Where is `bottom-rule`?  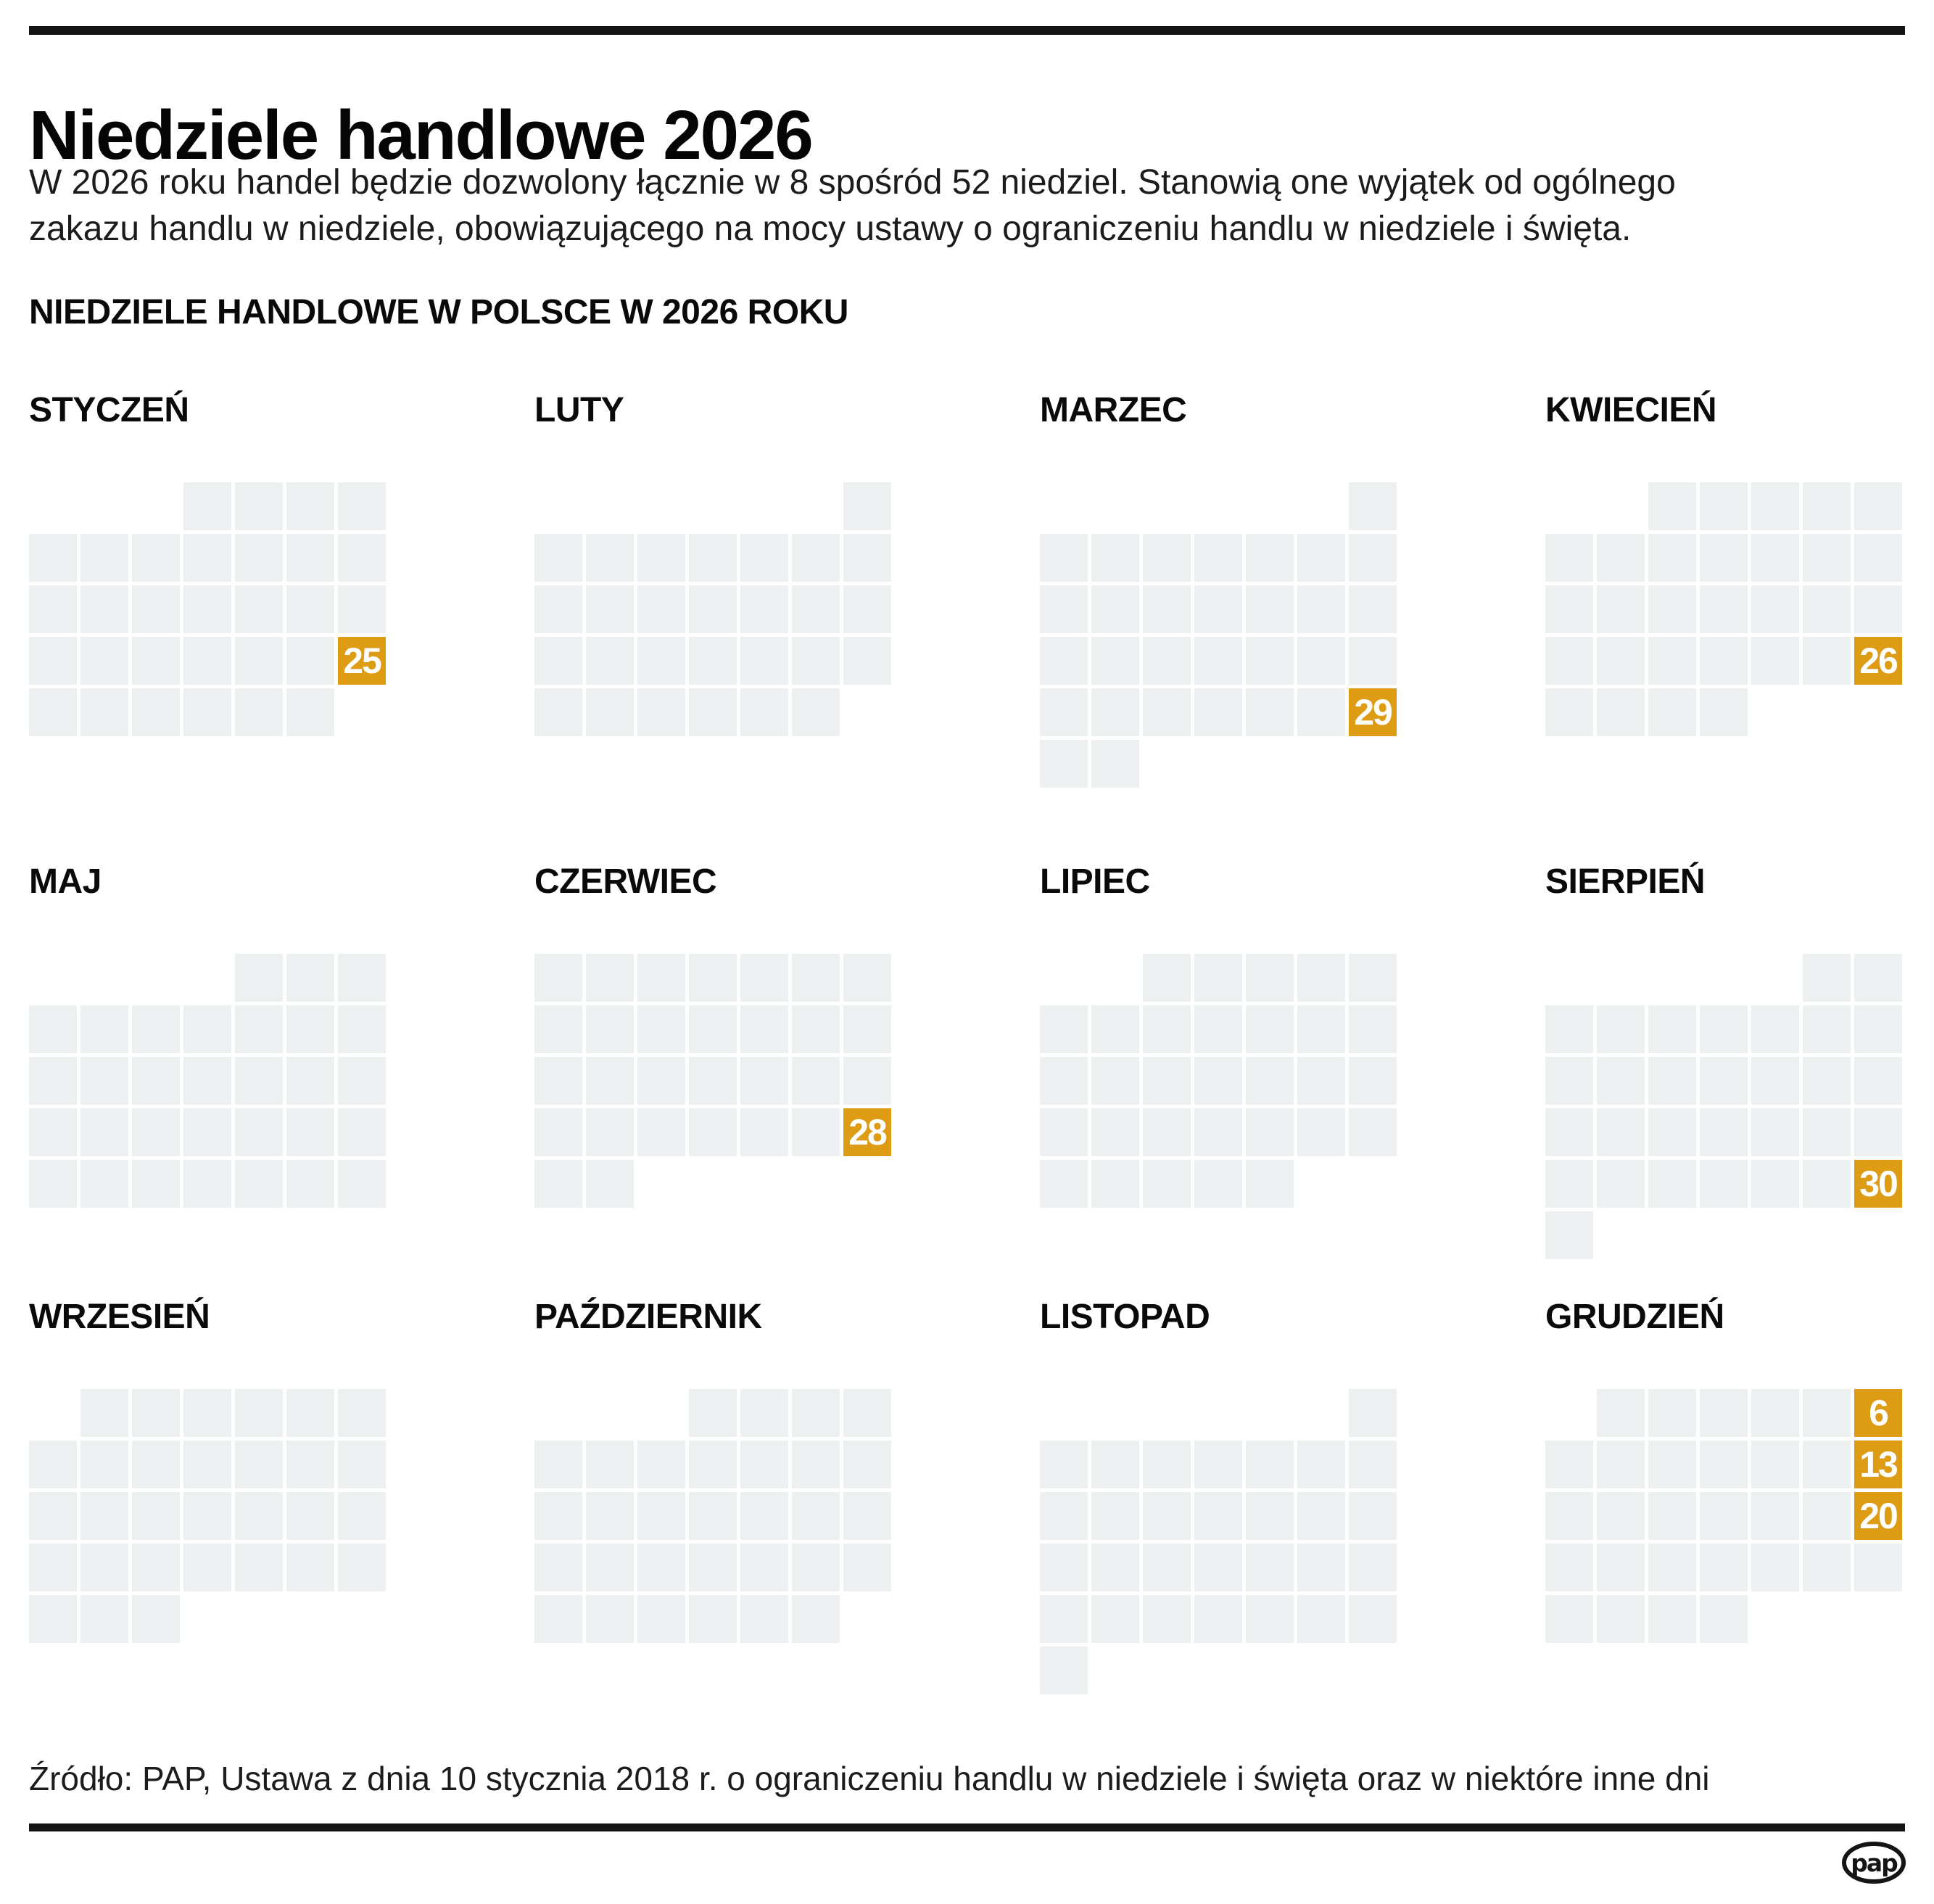 bottom-rule is located at coordinates (967, 1827).